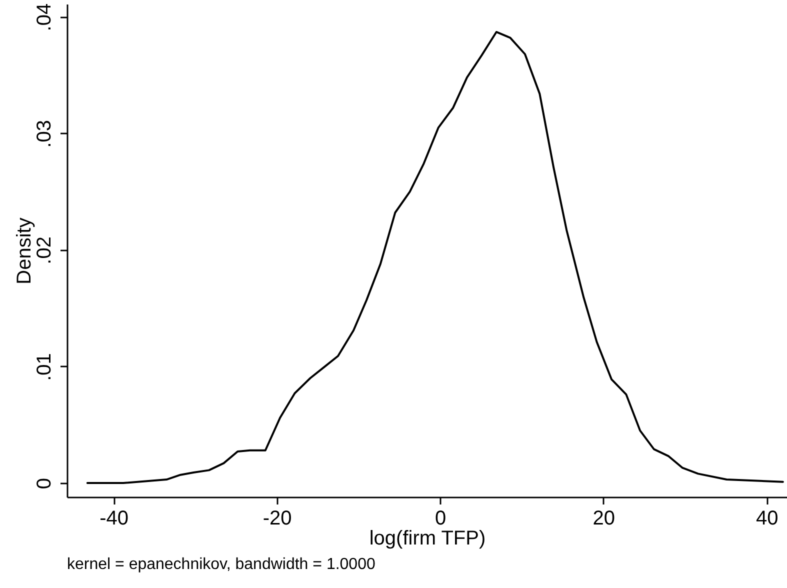 This screenshot has width=787, height=588. What do you see at coordinates (25, 251) in the screenshot?
I see `y-axis-title: Density` at bounding box center [25, 251].